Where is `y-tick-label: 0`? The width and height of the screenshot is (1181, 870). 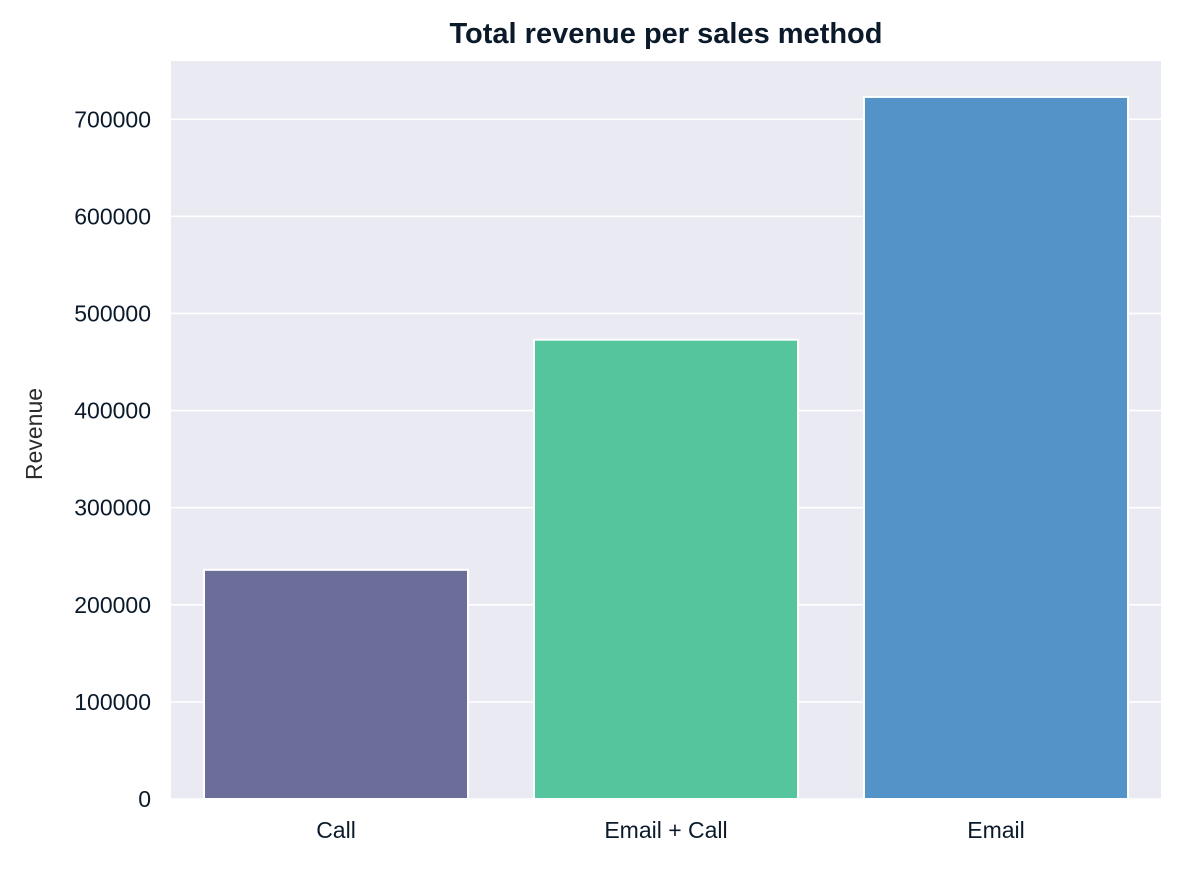 y-tick-label: 0 is located at coordinates (144, 799).